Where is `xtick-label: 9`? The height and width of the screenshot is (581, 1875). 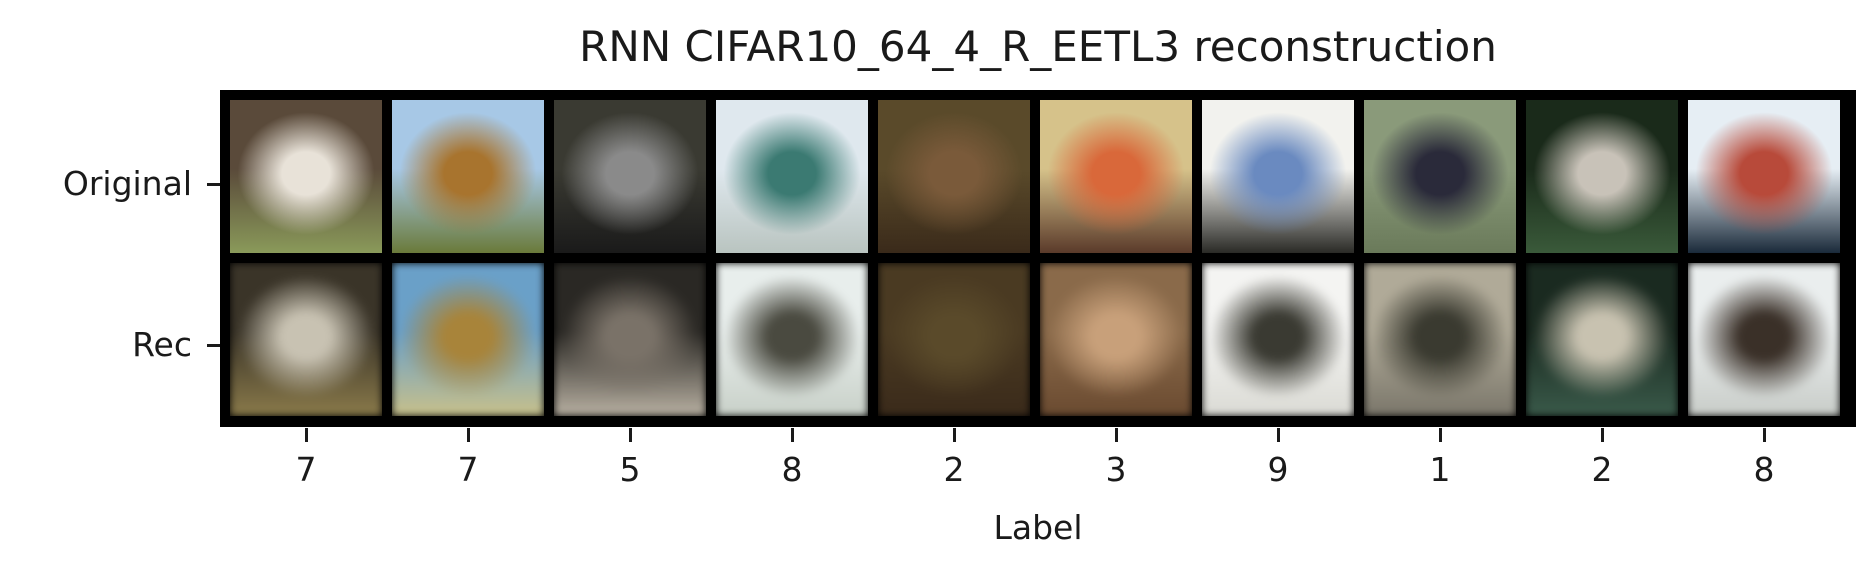 xtick-label: 9 is located at coordinates (1278, 469).